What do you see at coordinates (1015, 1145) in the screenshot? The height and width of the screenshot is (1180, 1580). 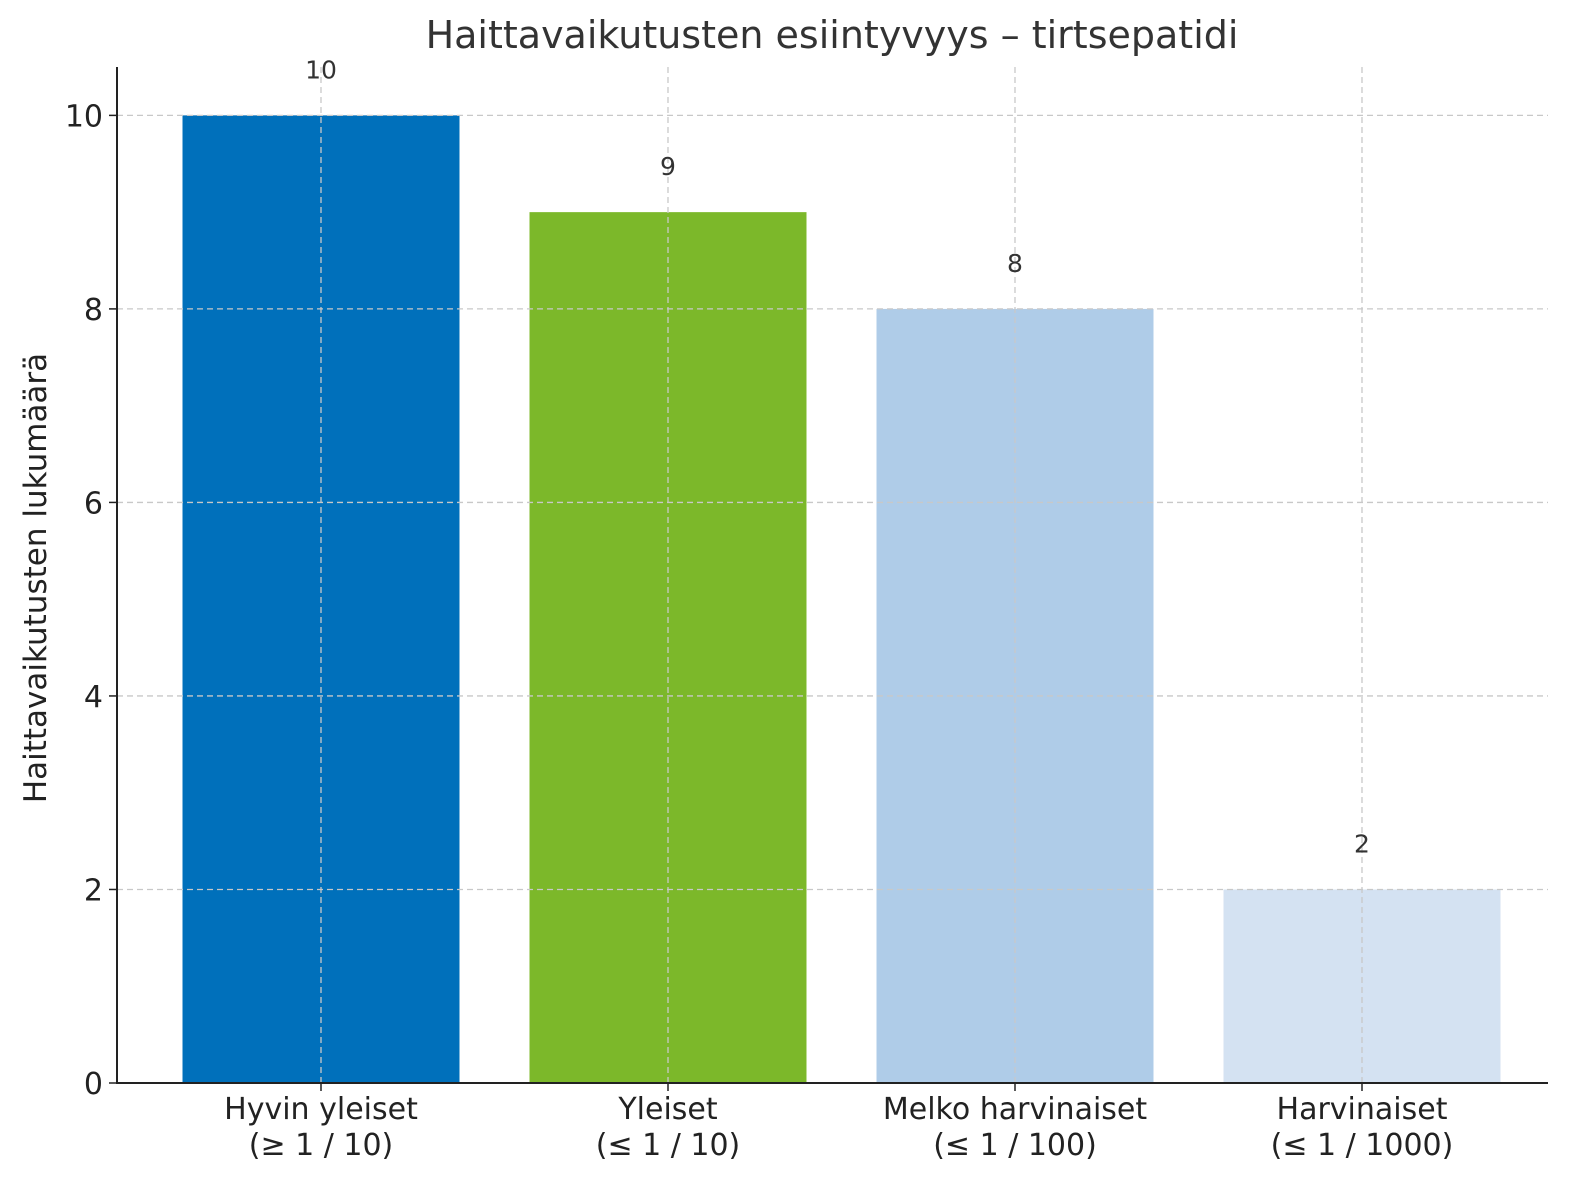 I see `x-tick-label-2-1: (≤ 1 / 100)` at bounding box center [1015, 1145].